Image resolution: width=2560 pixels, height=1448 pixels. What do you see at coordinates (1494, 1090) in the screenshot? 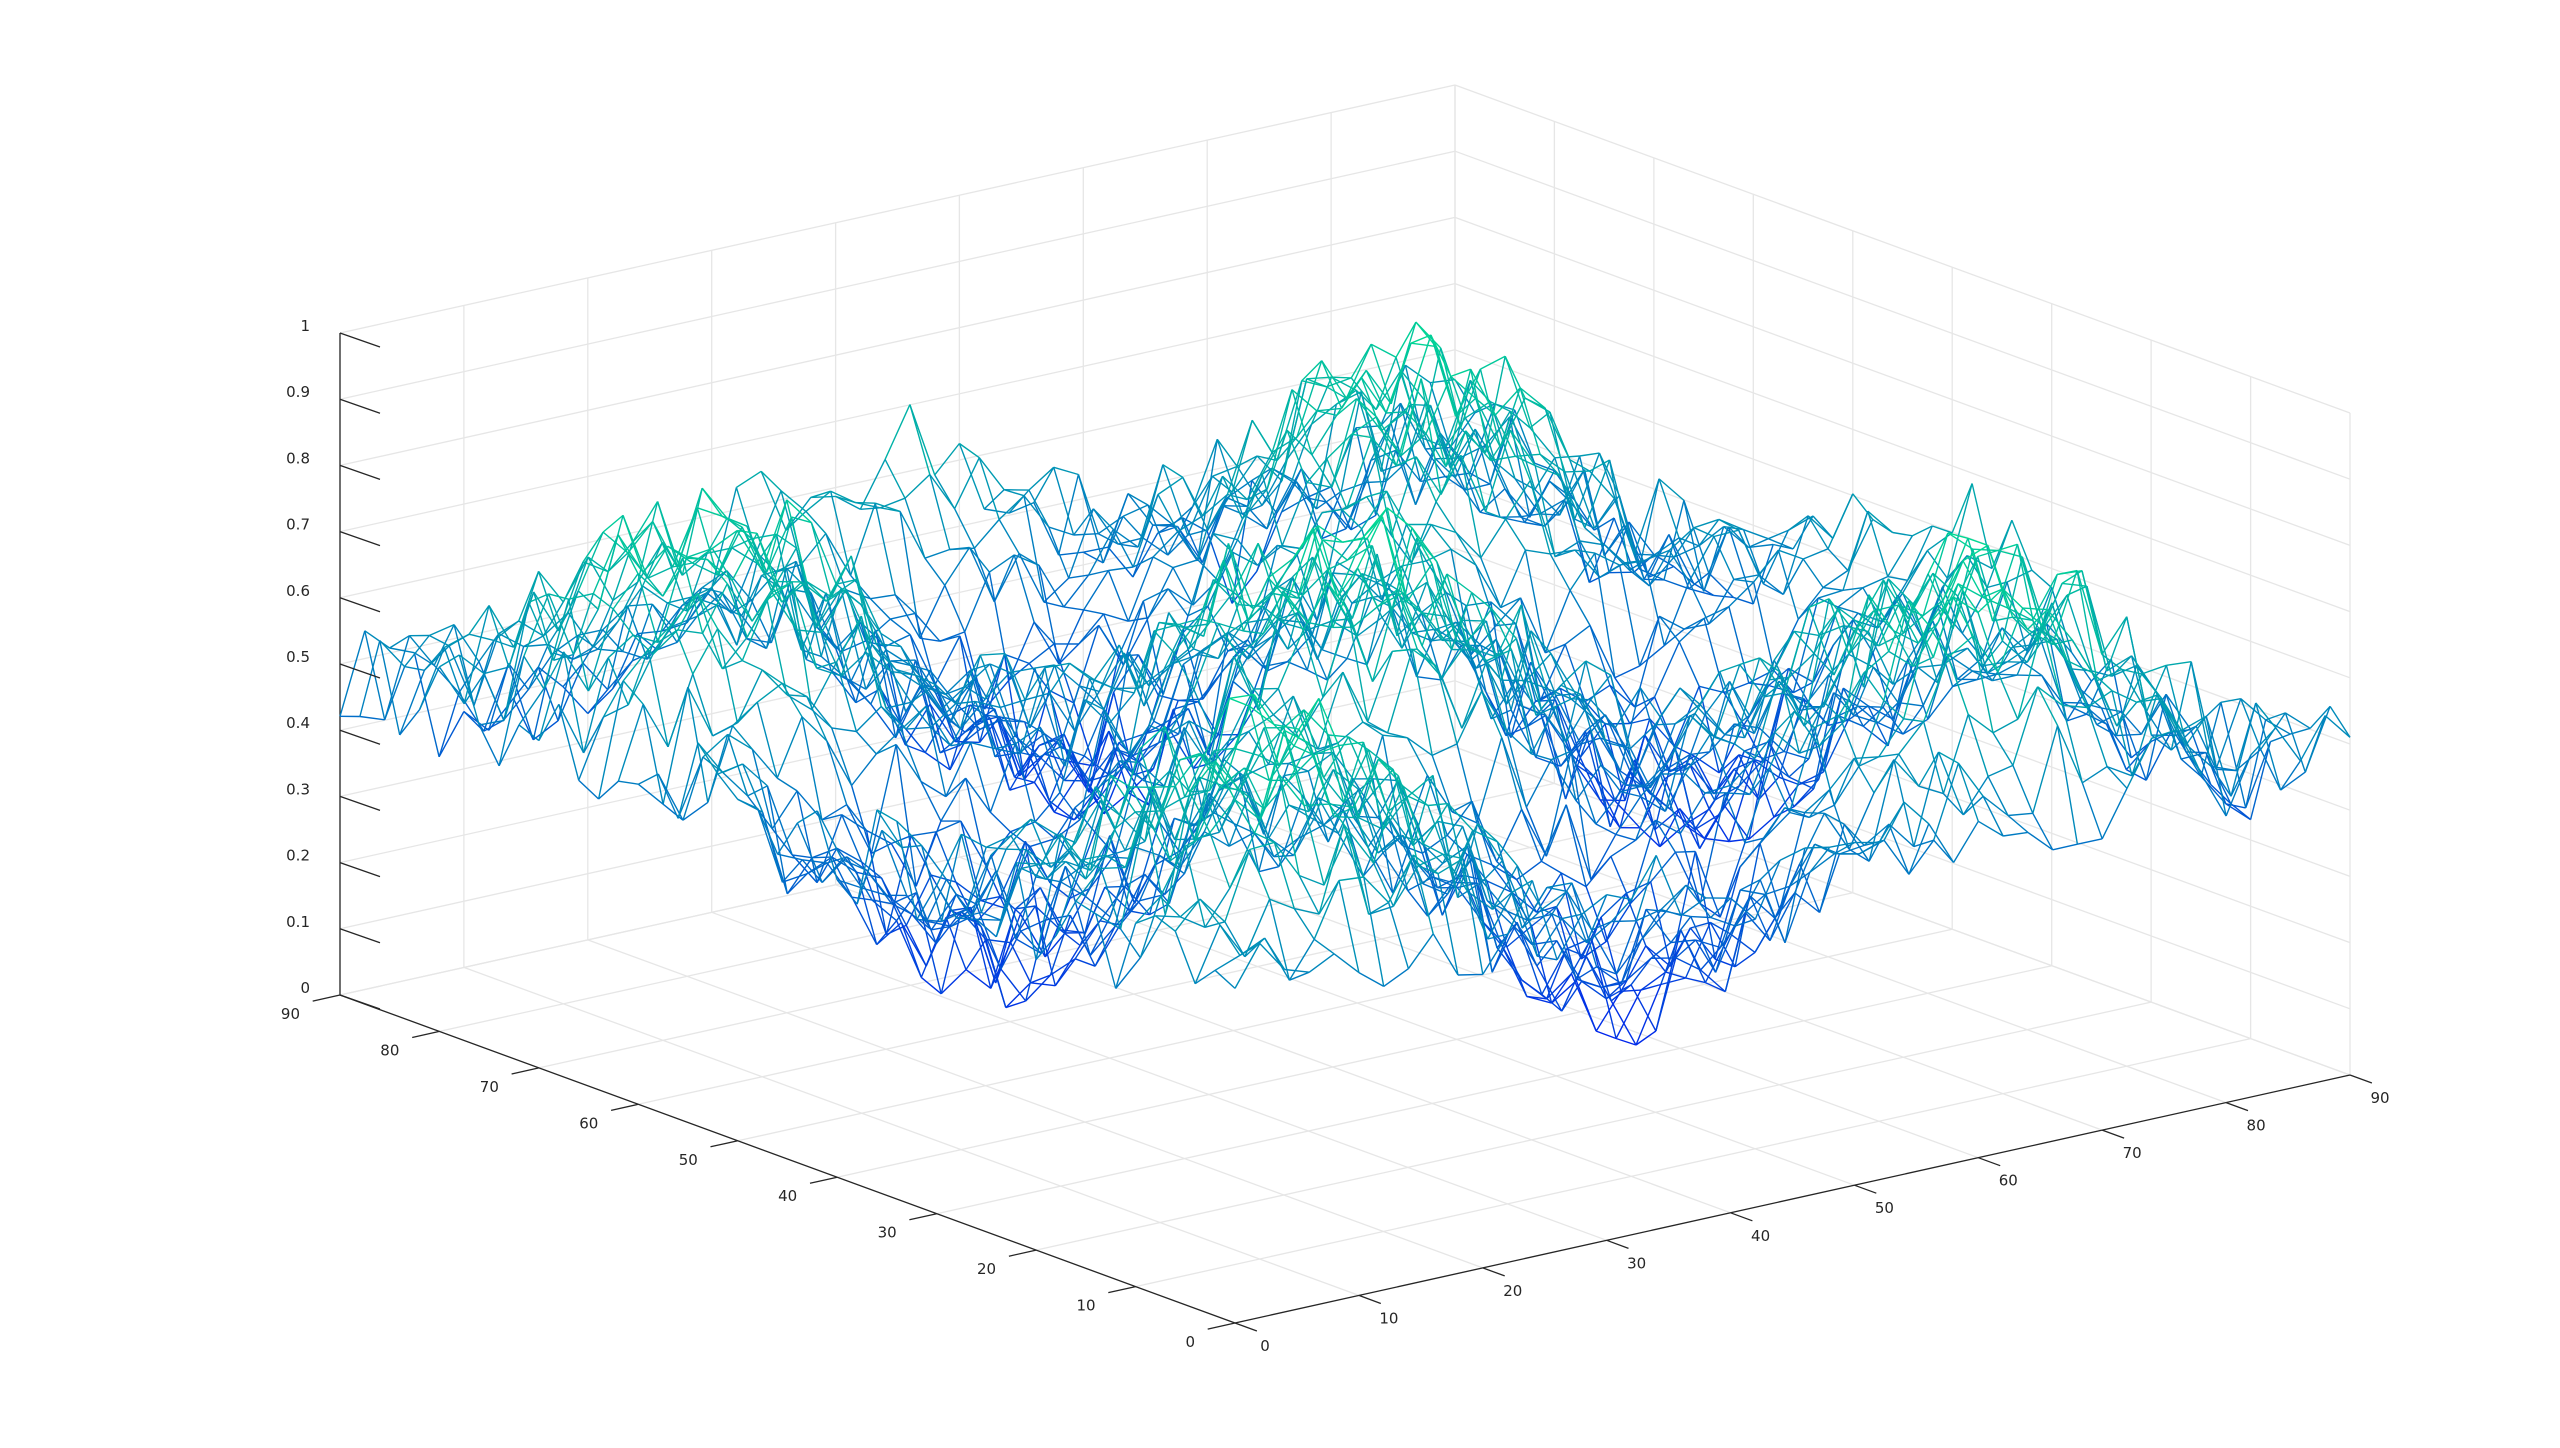
I see `grid-line-y` at bounding box center [1494, 1090].